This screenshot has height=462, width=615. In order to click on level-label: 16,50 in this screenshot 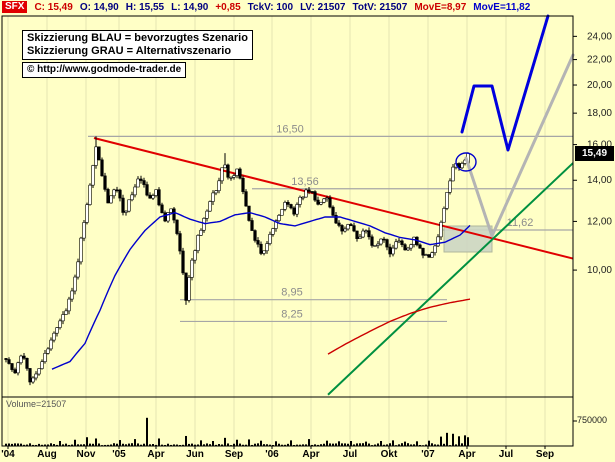, I will do `click(290, 129)`.